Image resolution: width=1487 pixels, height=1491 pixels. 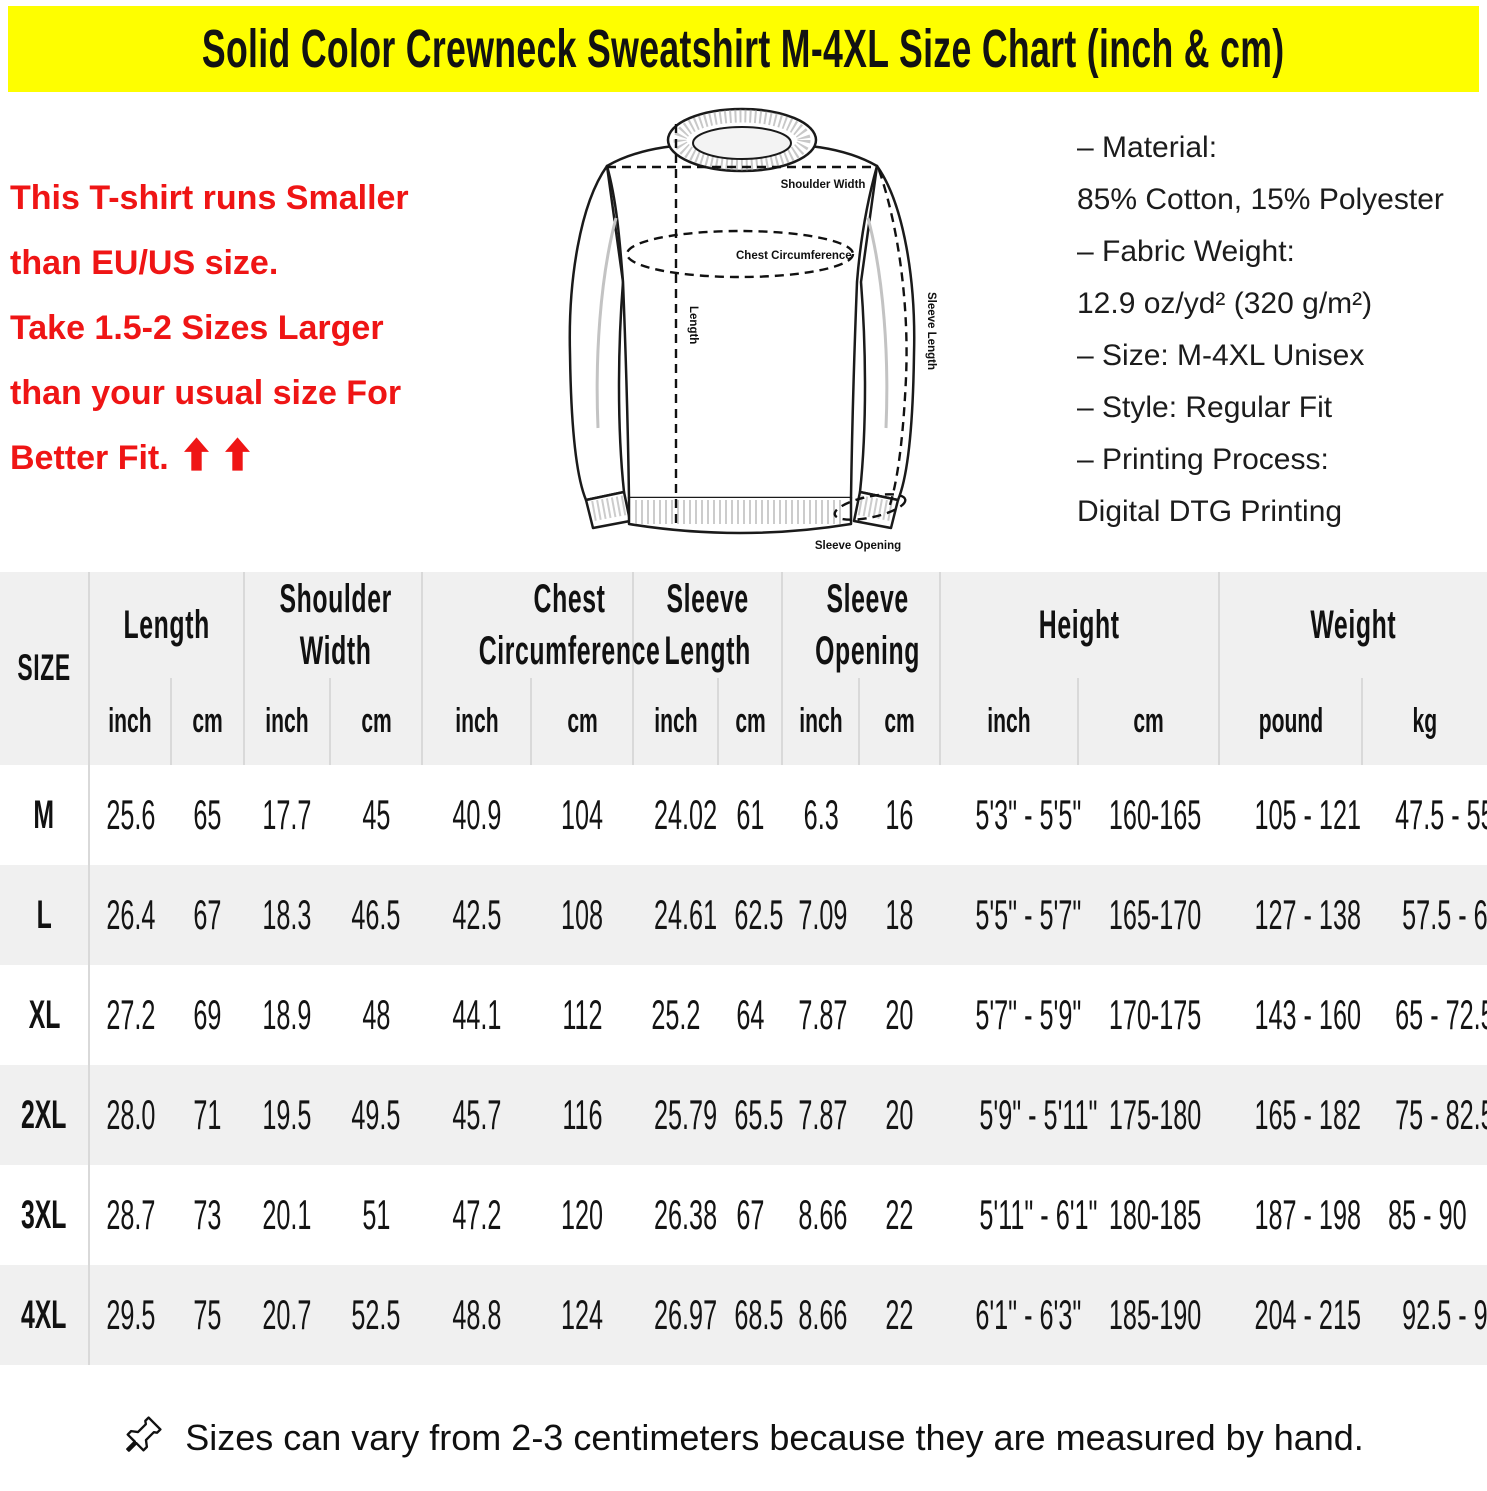 What do you see at coordinates (1038, 1114) in the screenshot?
I see `cell-value: 5'9" - 5'11"` at bounding box center [1038, 1114].